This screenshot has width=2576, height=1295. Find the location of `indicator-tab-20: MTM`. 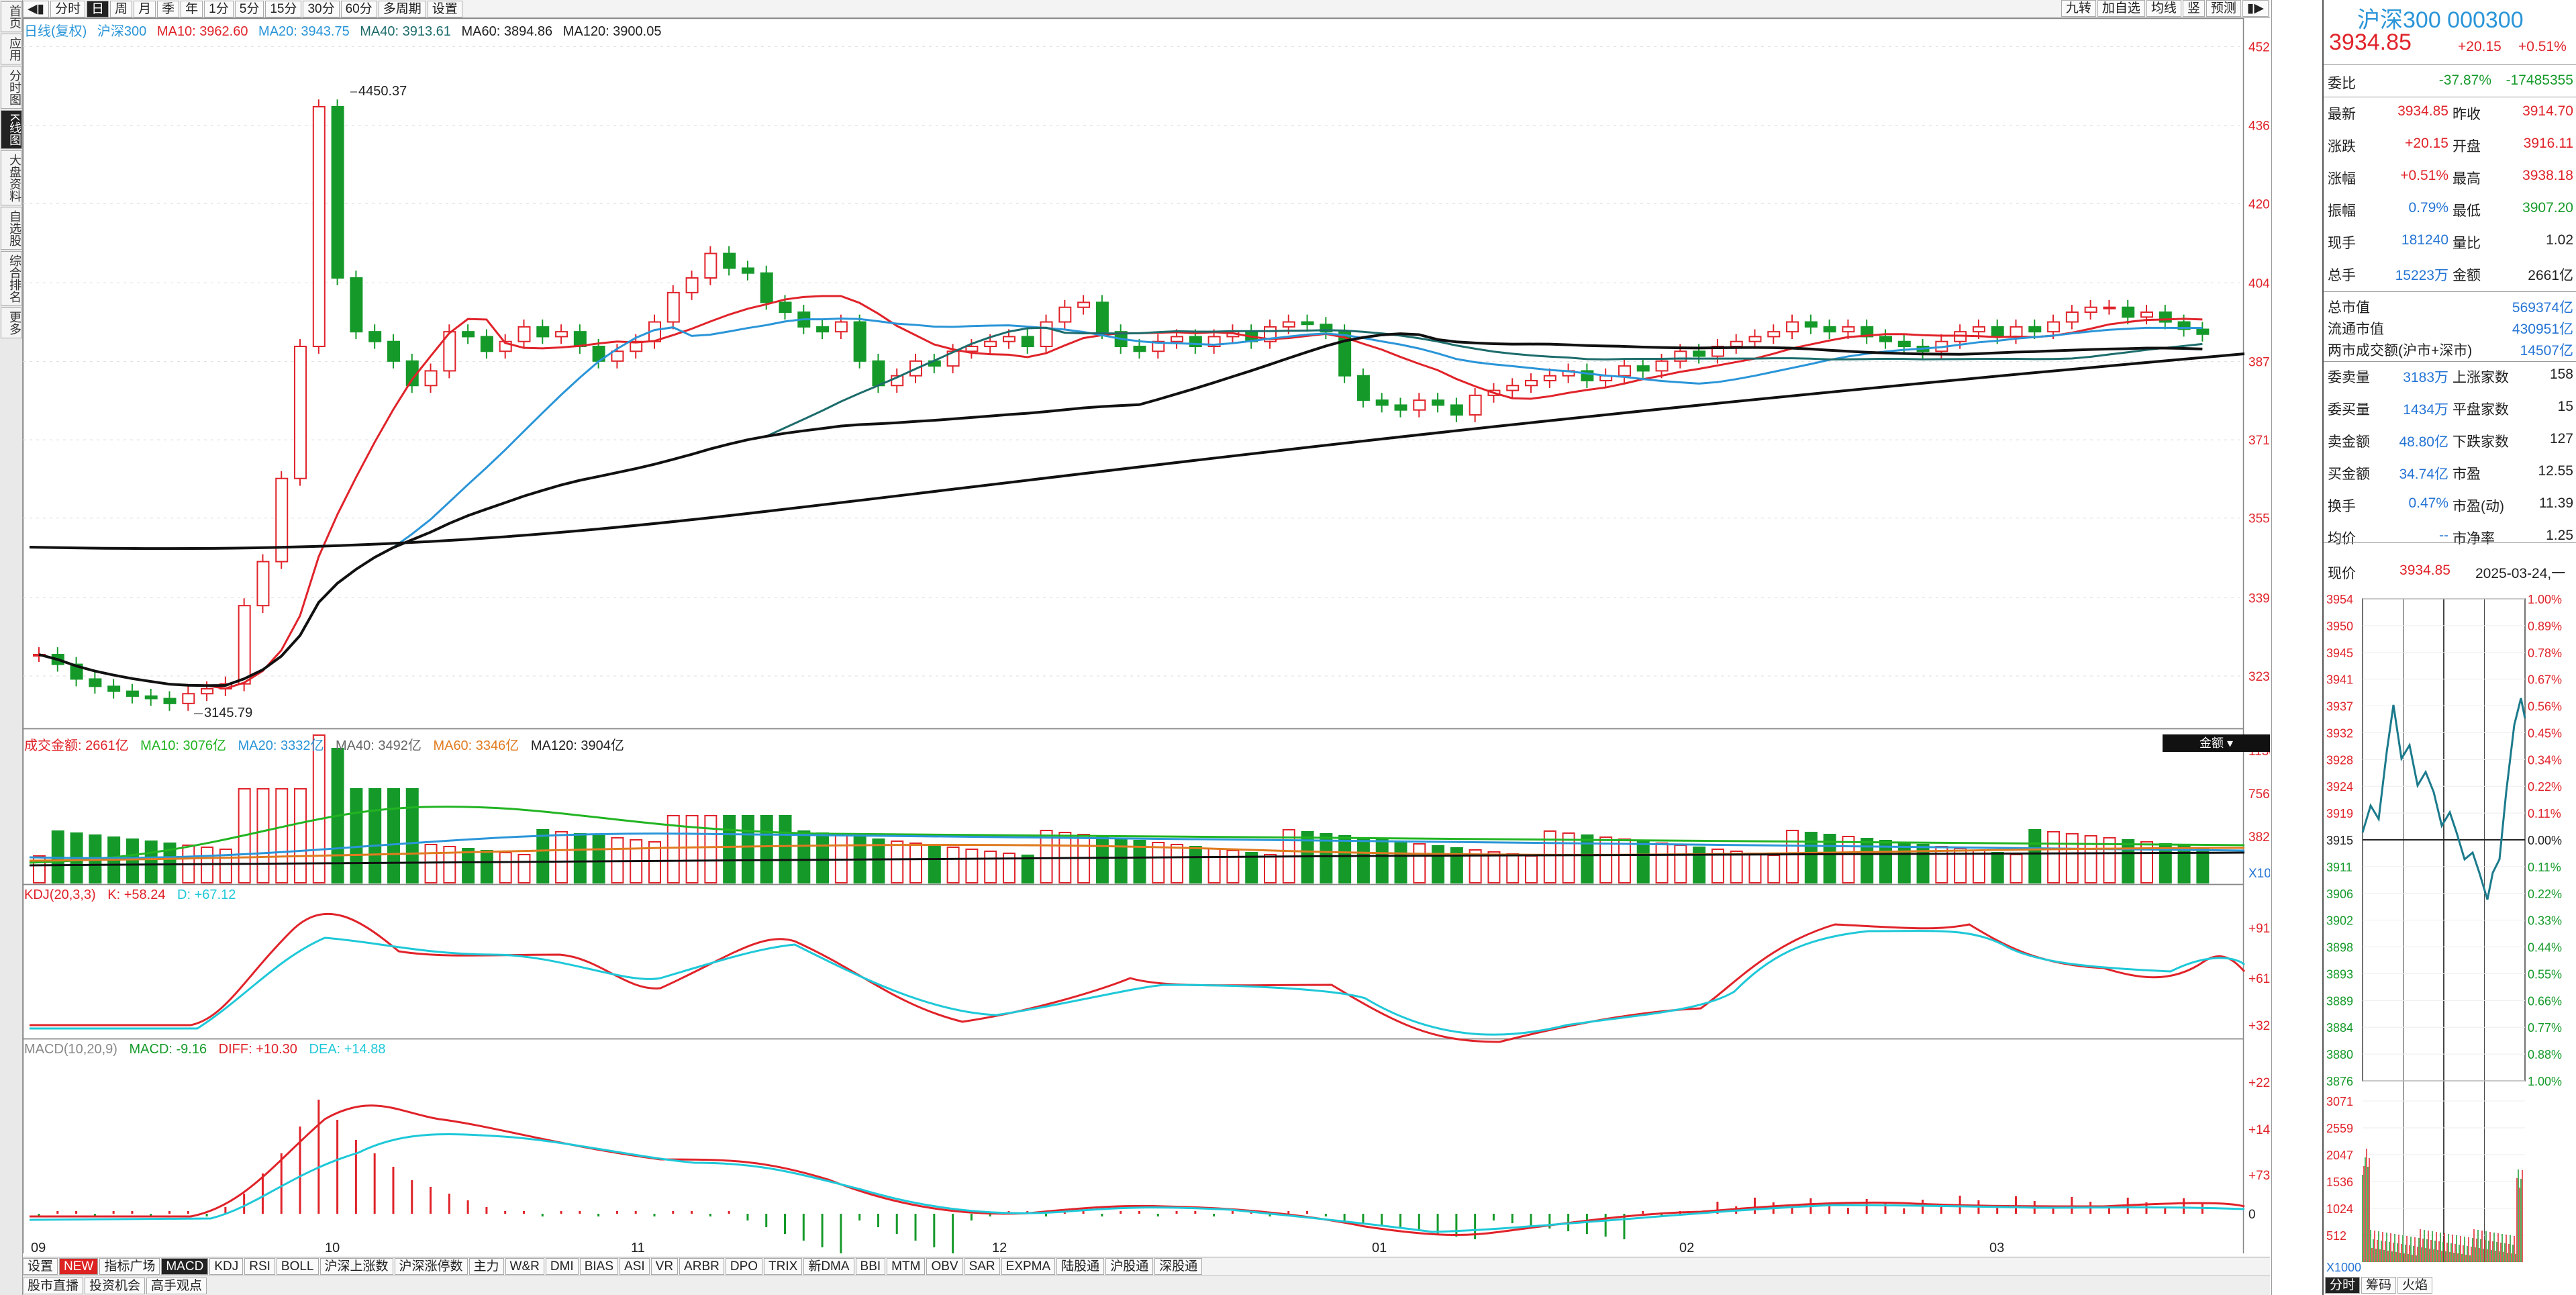

indicator-tab-20: MTM is located at coordinates (906, 1266).